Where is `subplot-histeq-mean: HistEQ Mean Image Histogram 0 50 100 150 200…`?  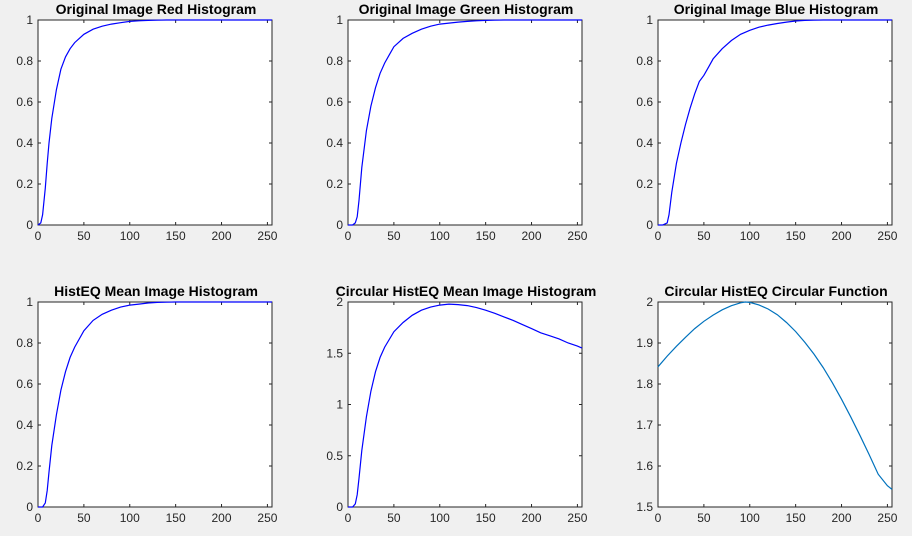
subplot-histeq-mean: HistEQ Mean Image Histogram 0 50 100 150 200… is located at coordinates (146, 404).